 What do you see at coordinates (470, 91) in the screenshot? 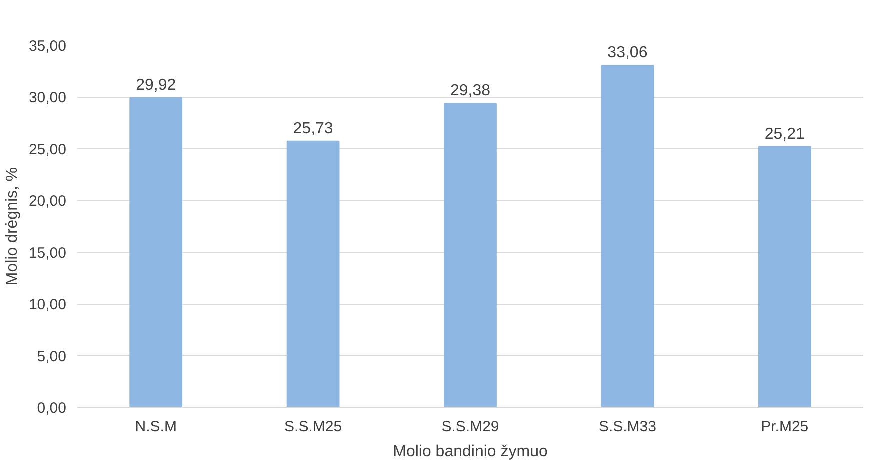
I see `data-label: 29,38` at bounding box center [470, 91].